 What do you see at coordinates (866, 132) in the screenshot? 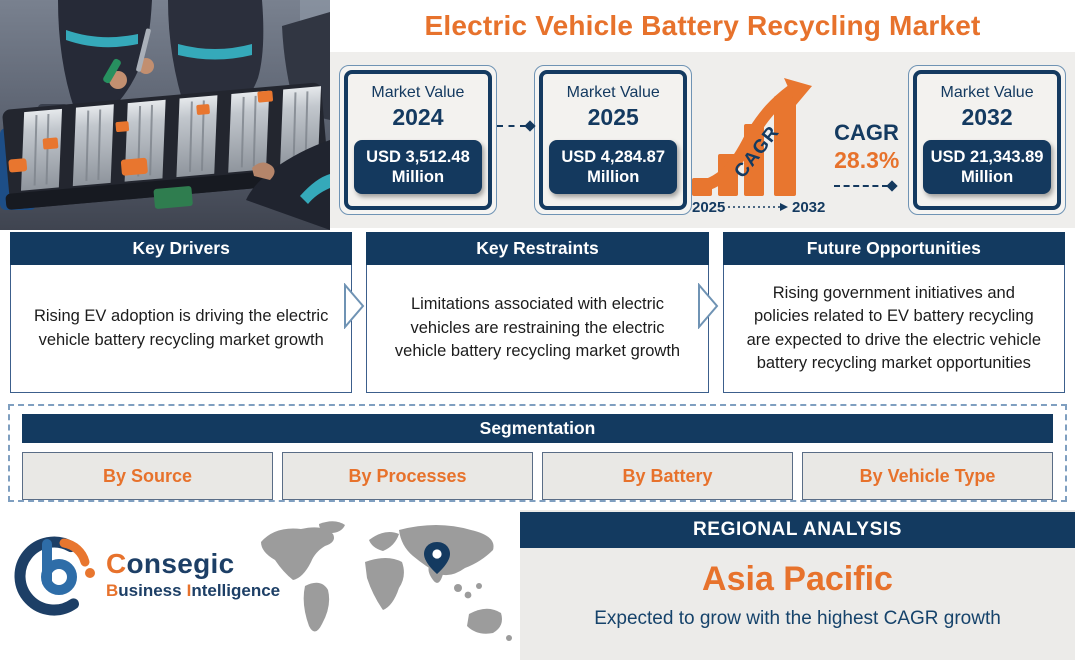
I see `cagr-label: CAGR` at bounding box center [866, 132].